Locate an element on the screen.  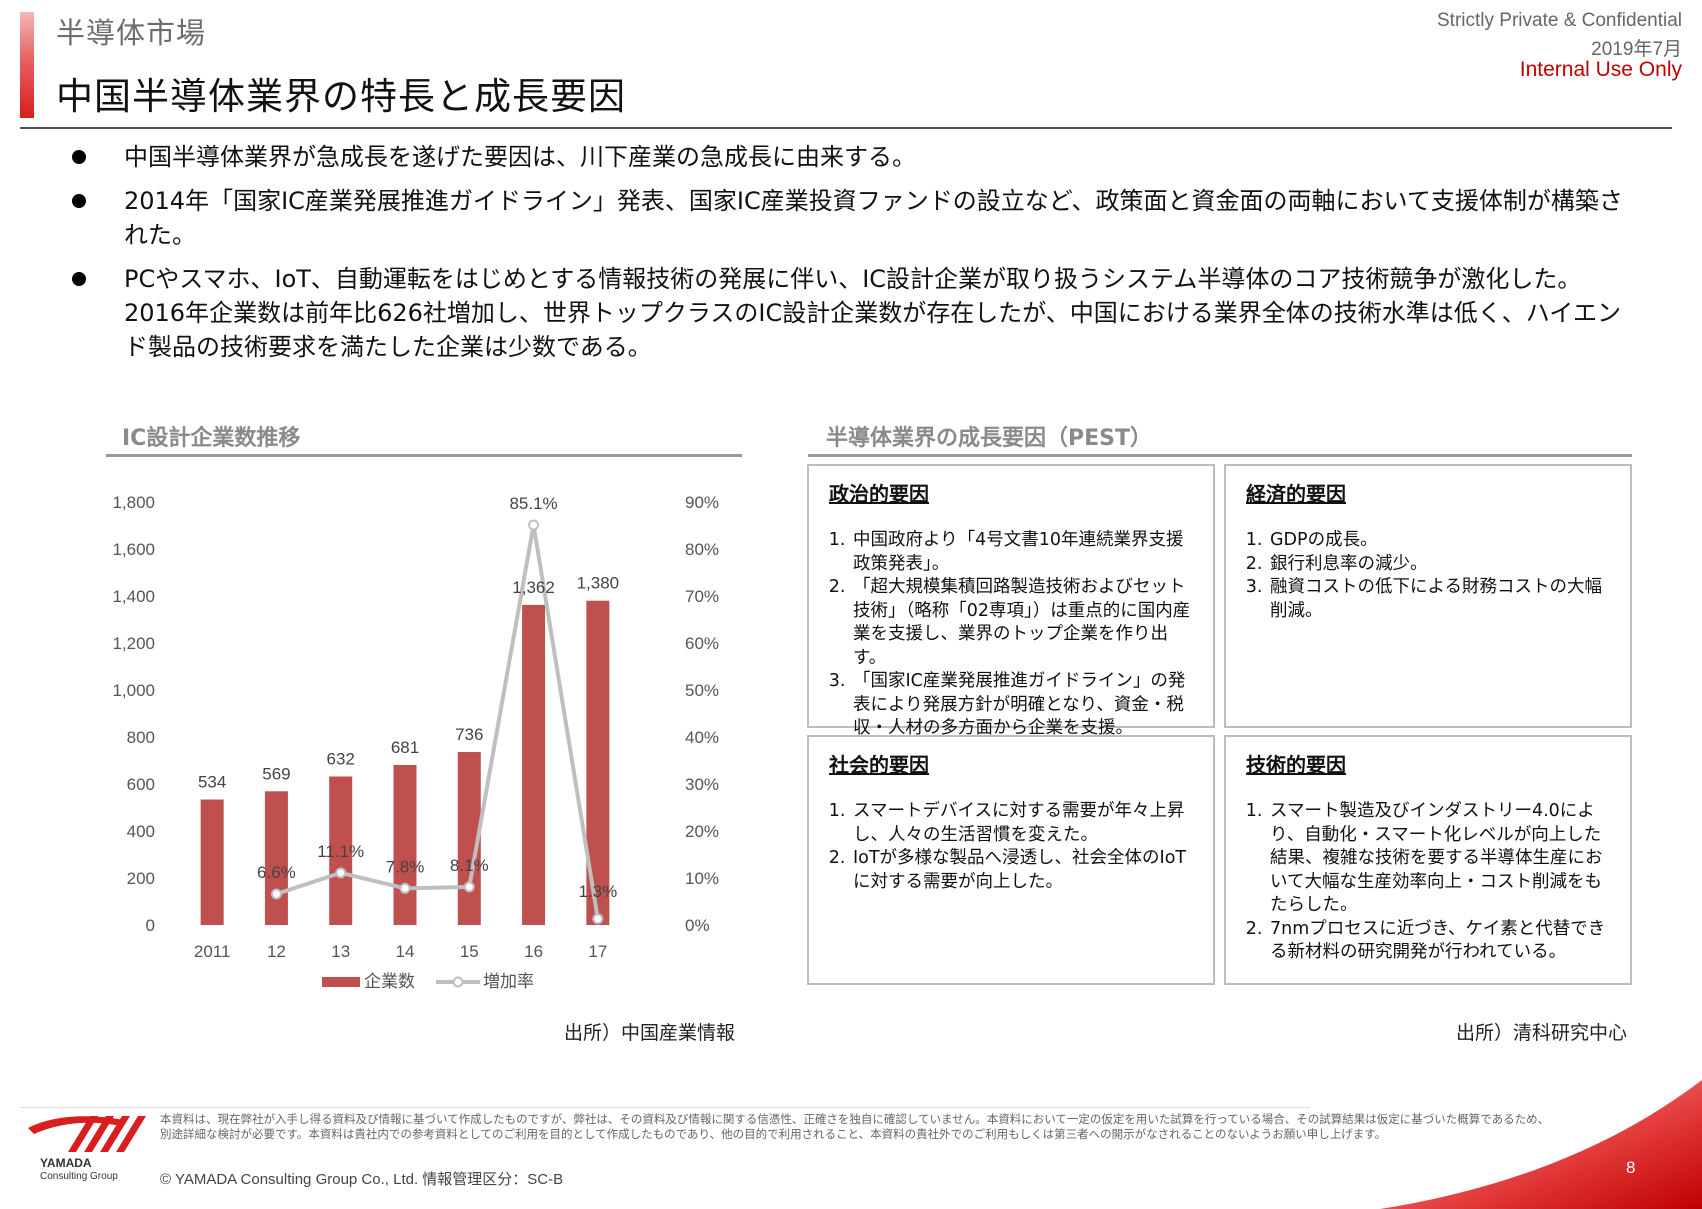
y-tick-left: 200 is located at coordinates (141, 878).